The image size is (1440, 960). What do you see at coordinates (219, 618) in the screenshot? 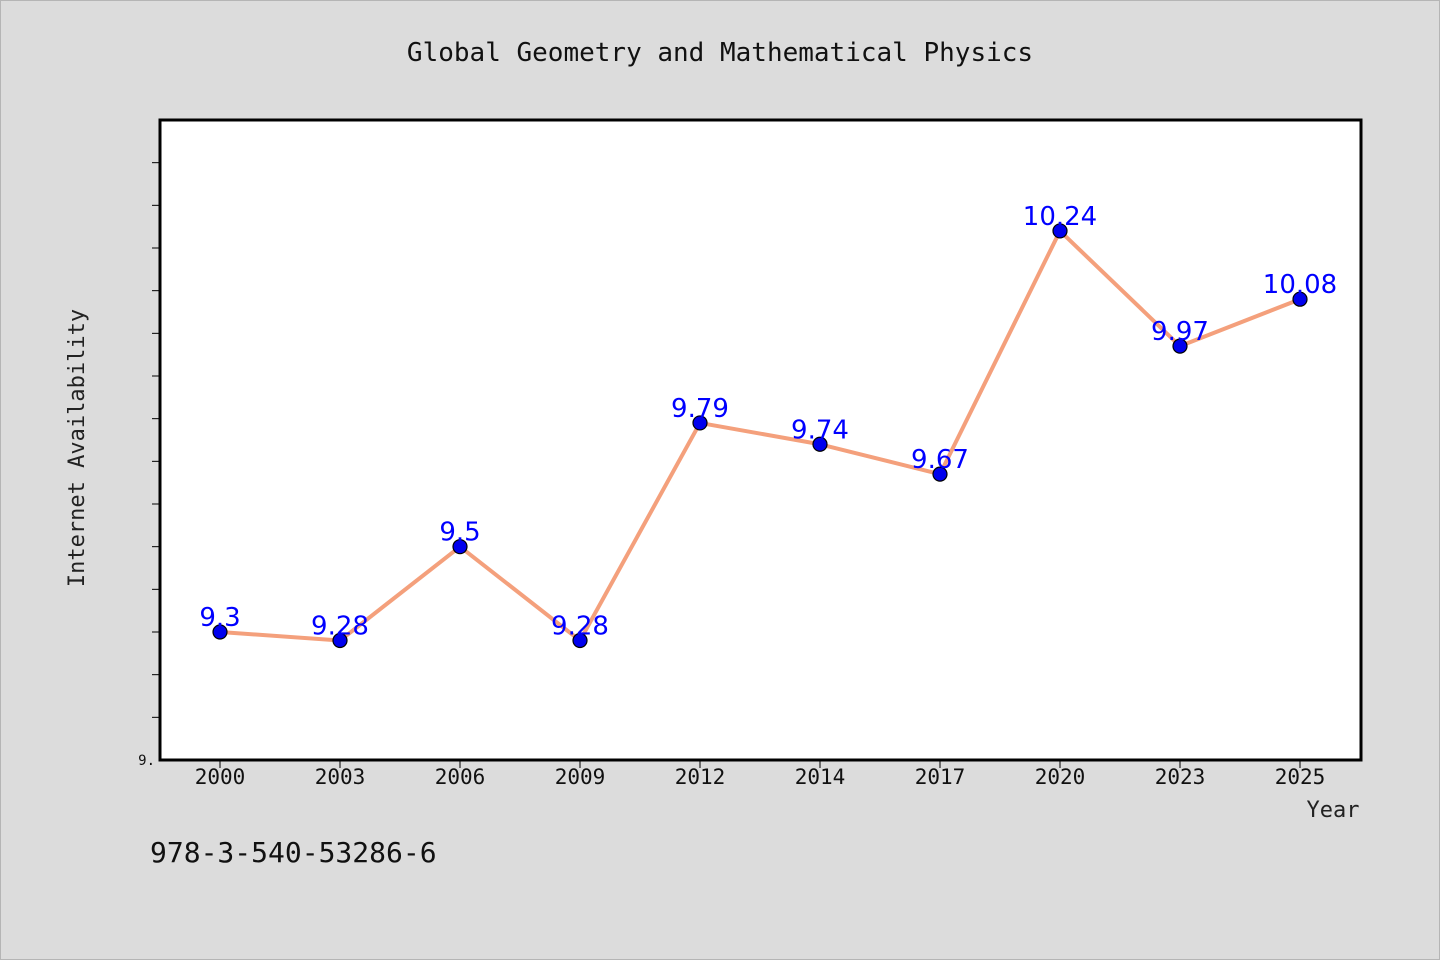
I see `data-label: 9.3` at bounding box center [219, 618].